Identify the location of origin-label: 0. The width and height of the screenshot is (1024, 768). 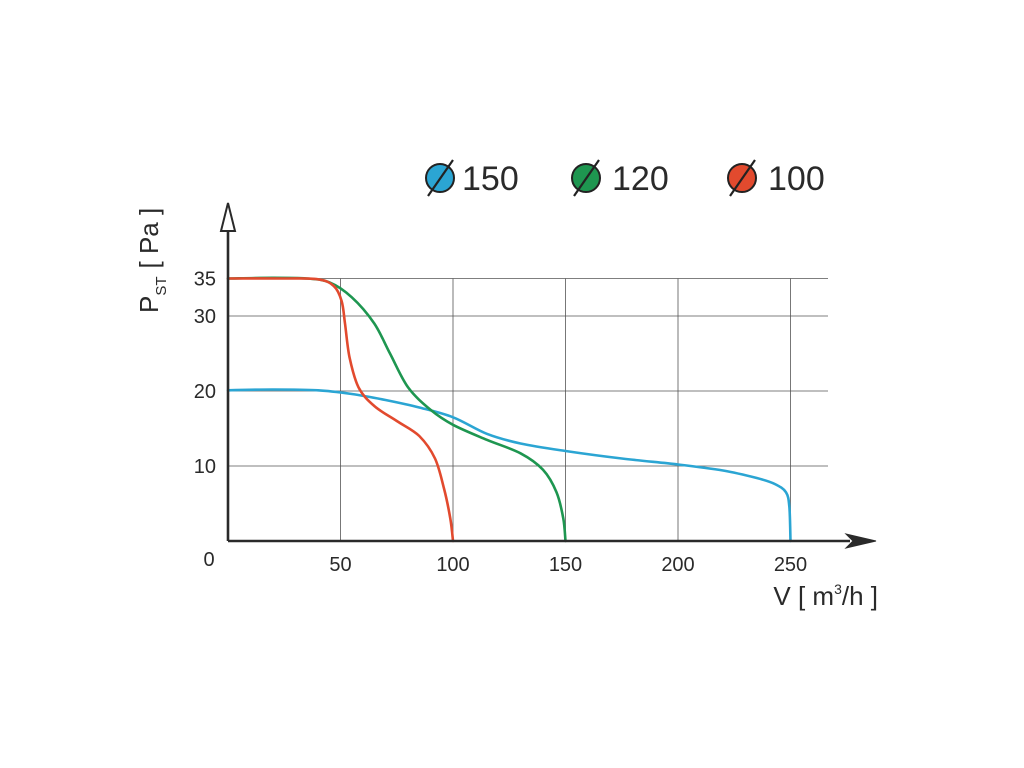
(208, 560).